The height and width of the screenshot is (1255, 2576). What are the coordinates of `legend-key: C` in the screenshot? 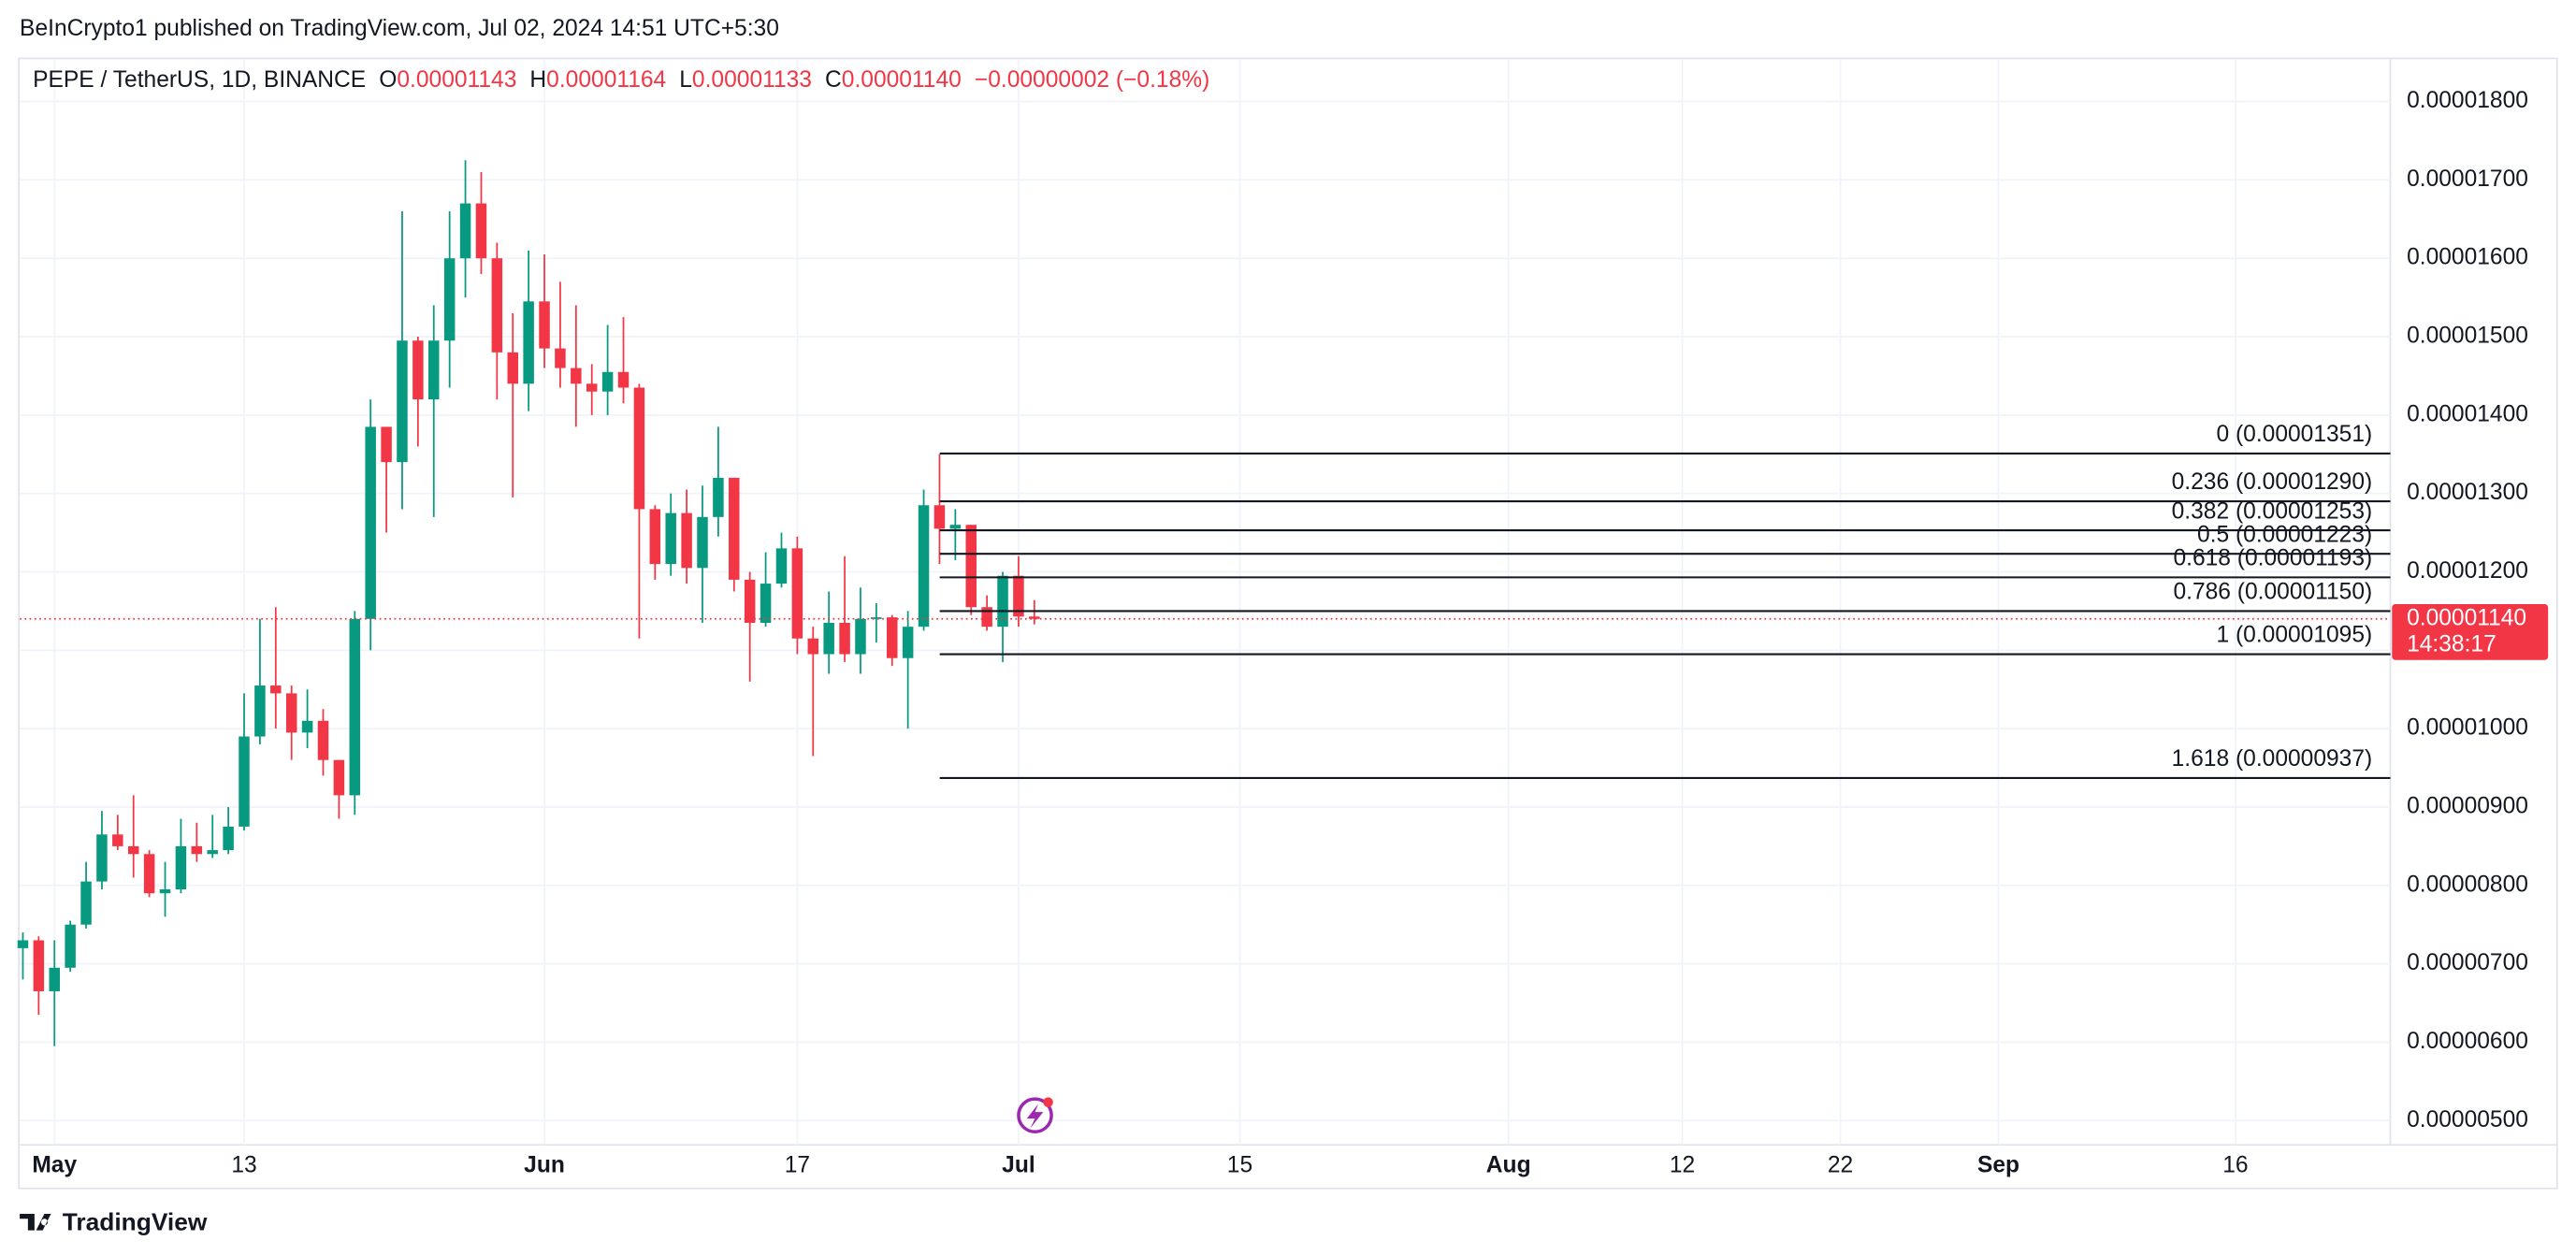 It's located at (834, 80).